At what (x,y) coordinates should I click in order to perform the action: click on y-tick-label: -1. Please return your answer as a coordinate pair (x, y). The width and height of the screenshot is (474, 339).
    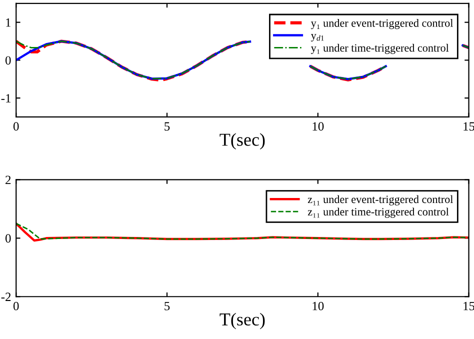
    Looking at the image, I should click on (6, 98).